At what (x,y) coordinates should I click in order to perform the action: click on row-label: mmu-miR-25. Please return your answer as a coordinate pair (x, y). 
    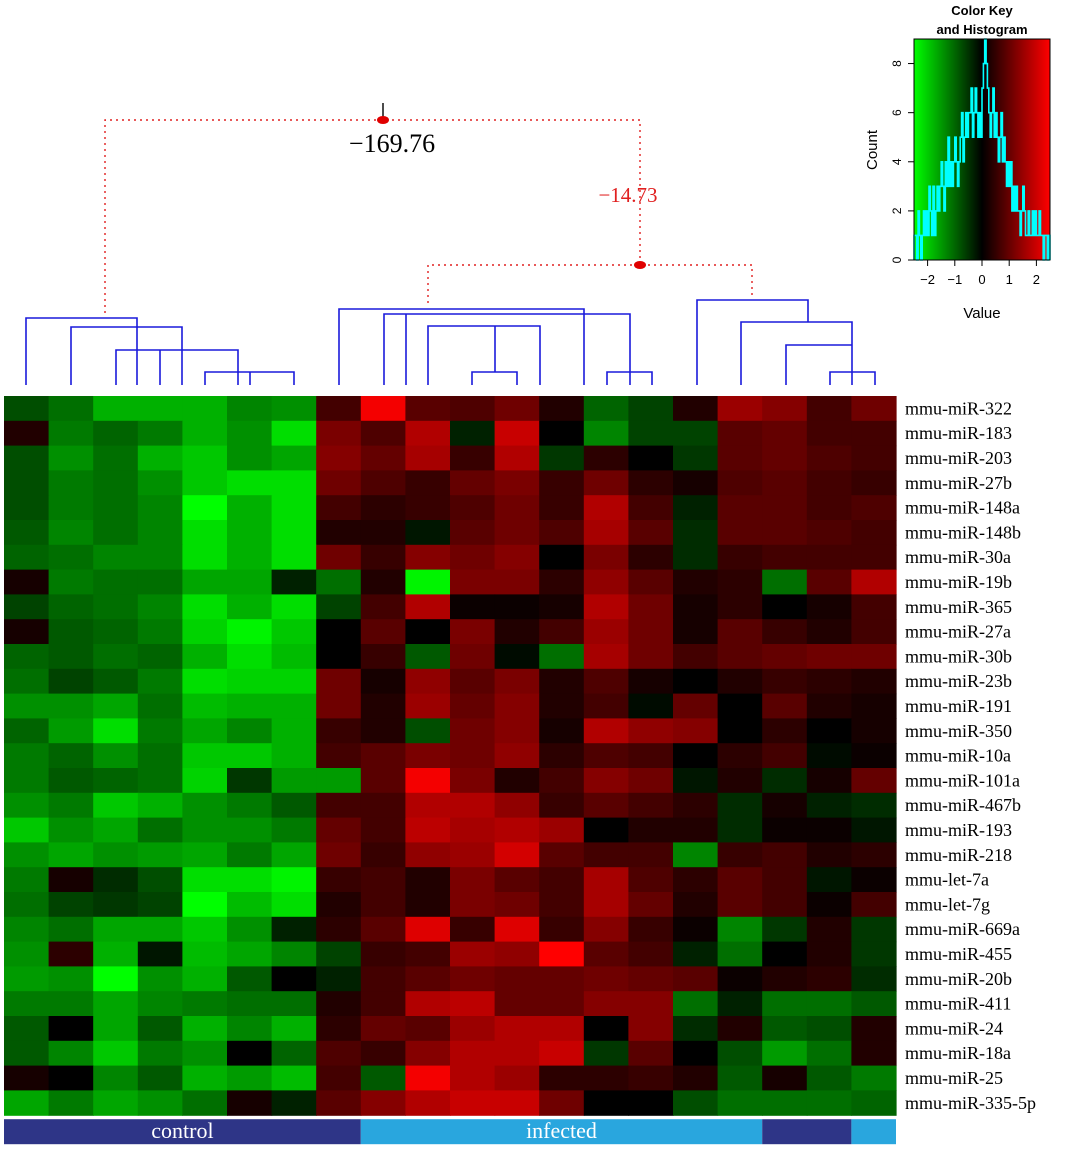
    Looking at the image, I should click on (954, 1078).